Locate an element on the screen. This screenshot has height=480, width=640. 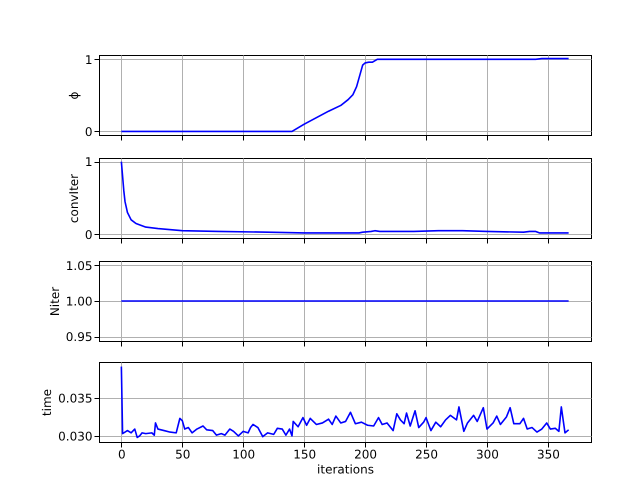
y-tick-label: 0.030 is located at coordinates (75, 436).